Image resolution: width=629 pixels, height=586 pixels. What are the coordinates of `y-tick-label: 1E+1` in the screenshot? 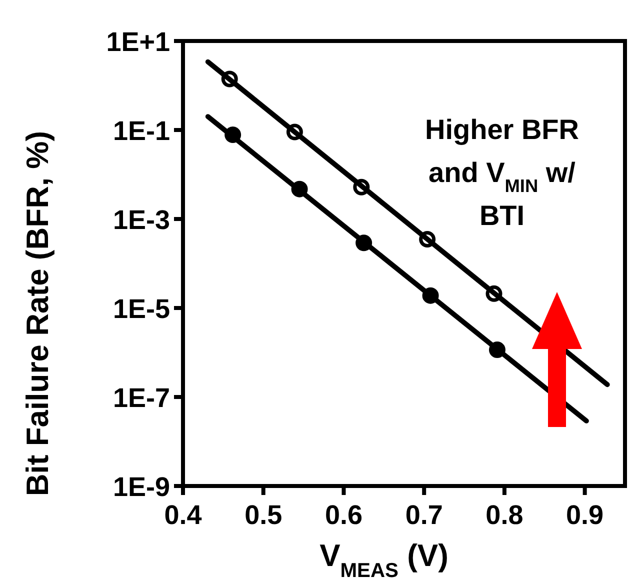 It's located at (138, 42).